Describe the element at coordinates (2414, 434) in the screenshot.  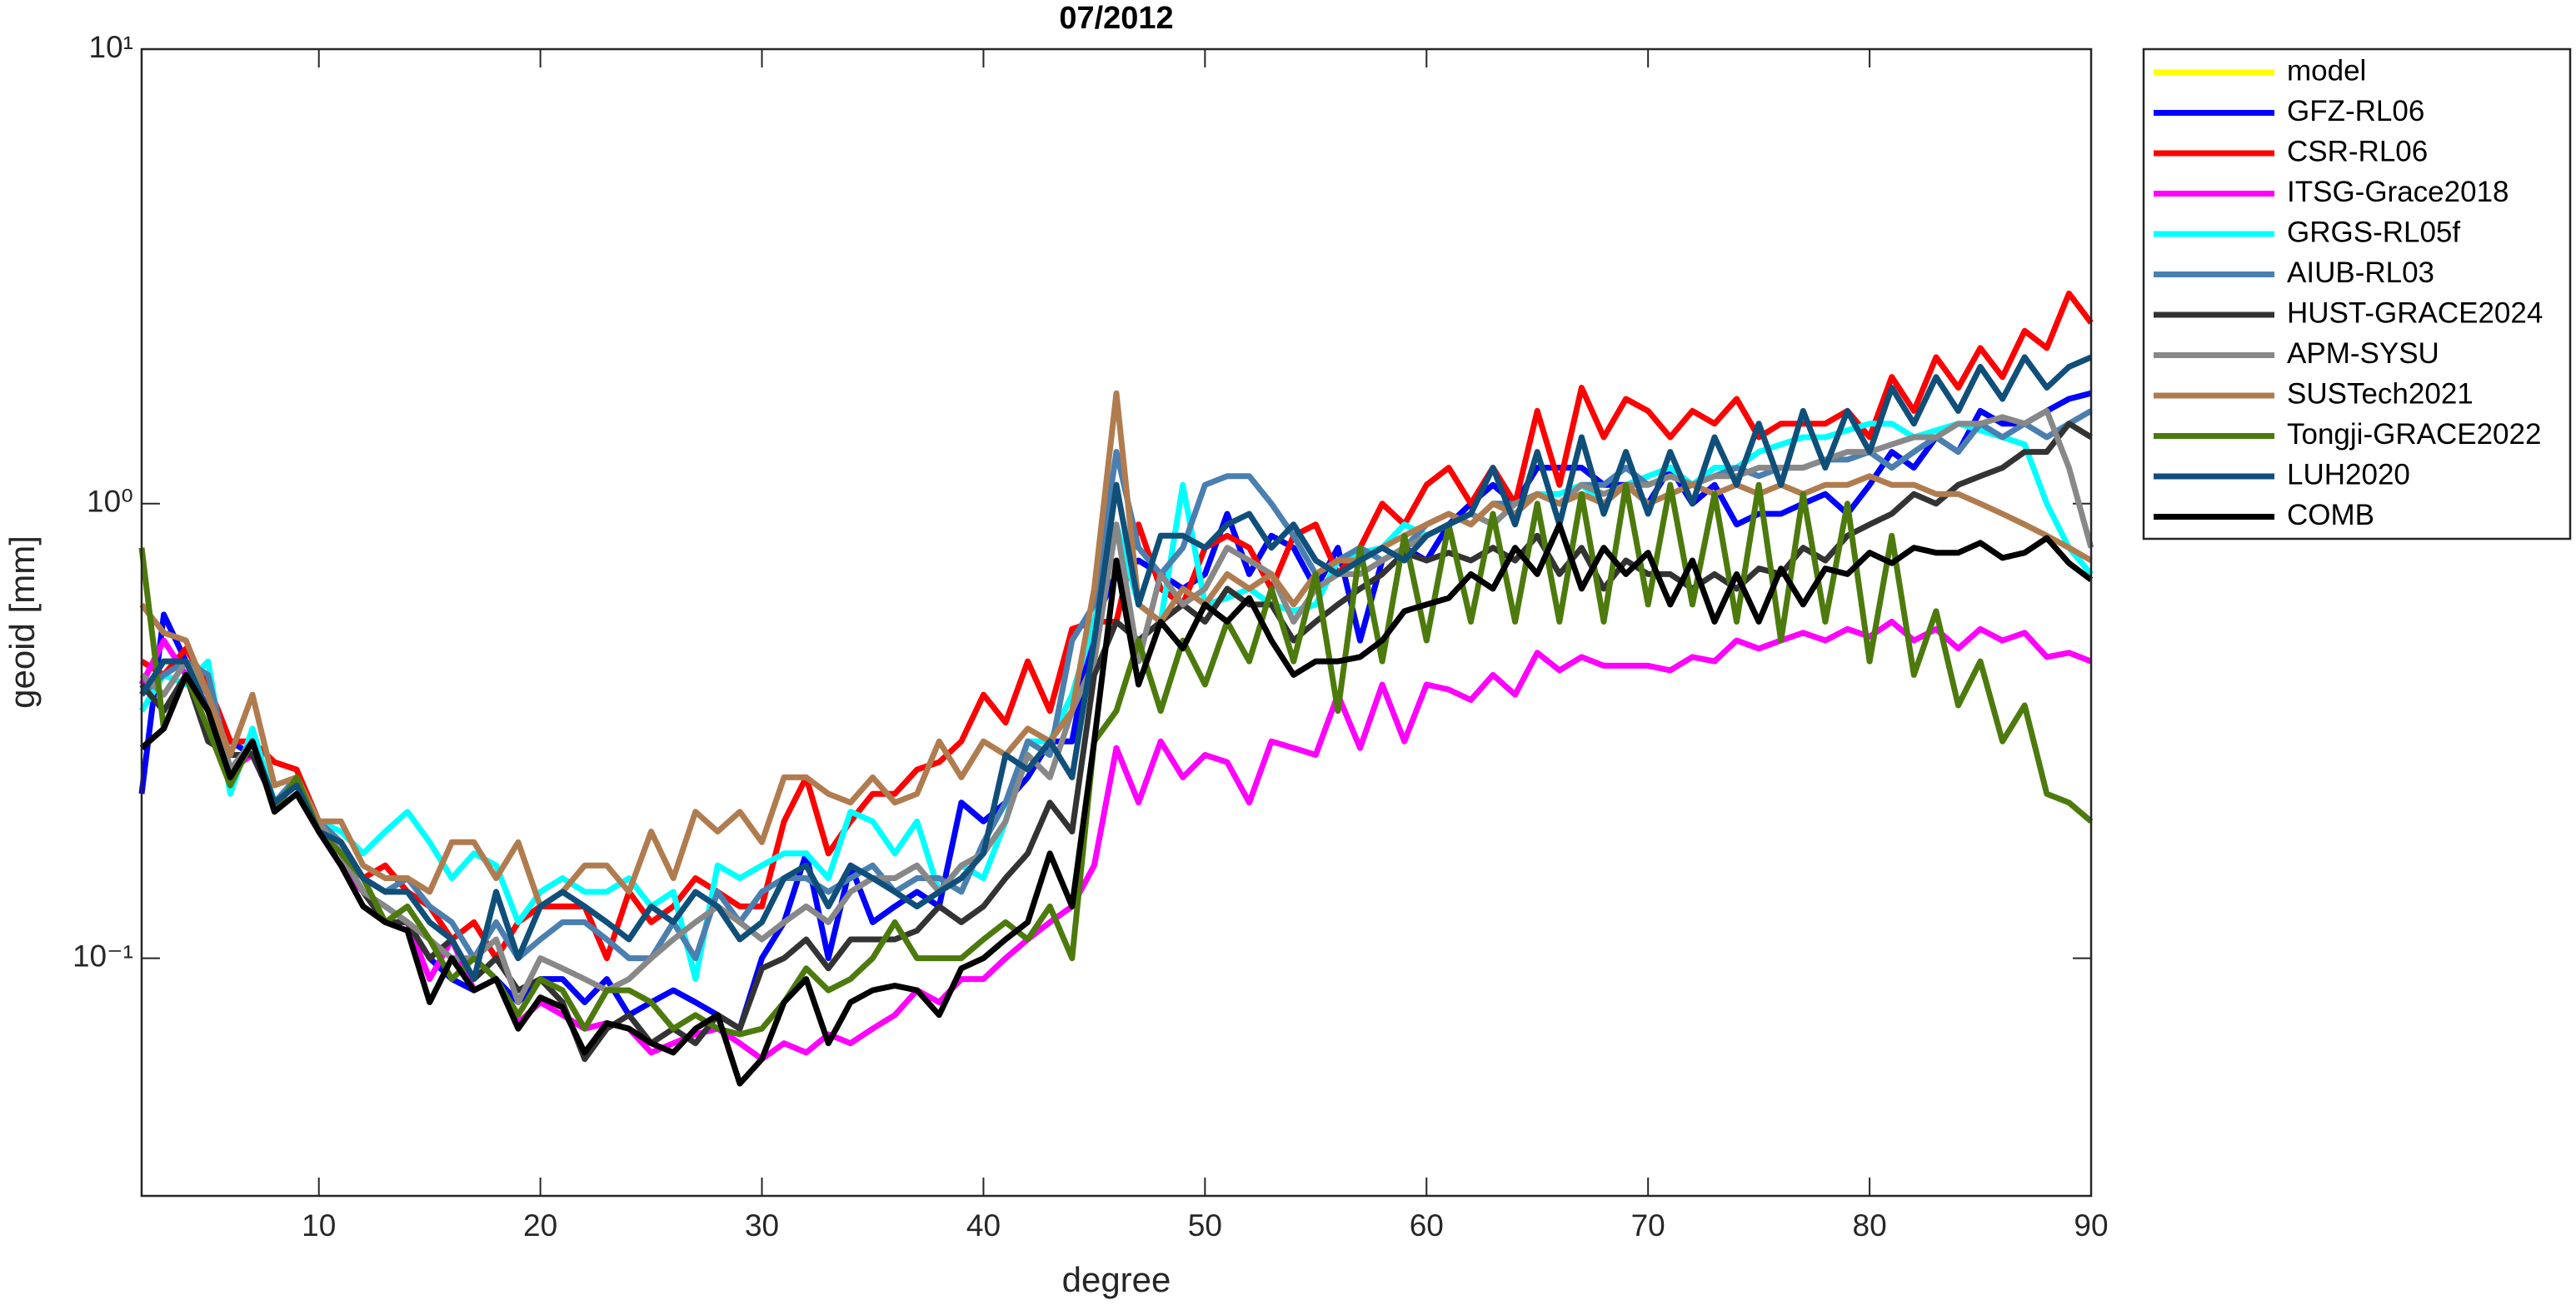
I see `legend-label: Tongji-GRACE2022` at that location.